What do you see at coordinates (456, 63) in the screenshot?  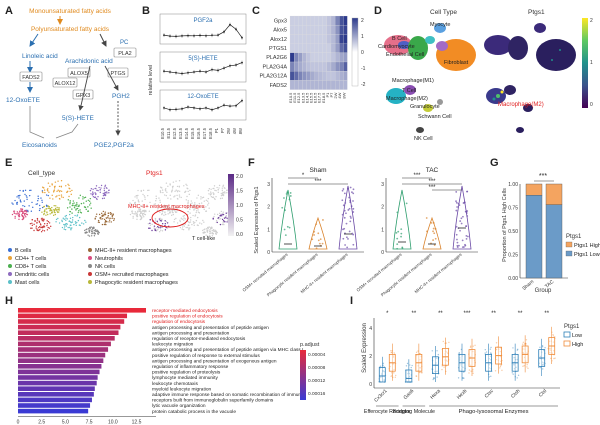 I see `d-label-fibro: Fibroblast` at bounding box center [456, 63].